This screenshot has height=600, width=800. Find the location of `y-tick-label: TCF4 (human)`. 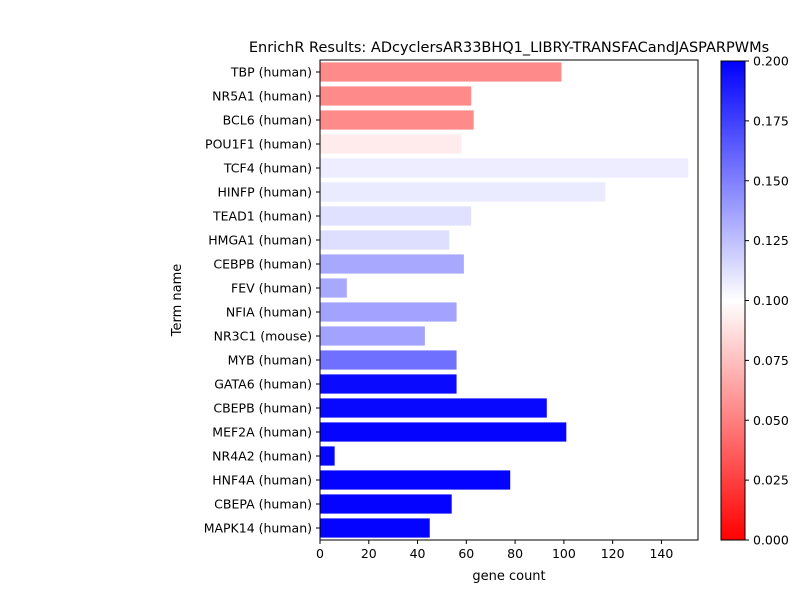

y-tick-label: TCF4 (human) is located at coordinates (267, 168).